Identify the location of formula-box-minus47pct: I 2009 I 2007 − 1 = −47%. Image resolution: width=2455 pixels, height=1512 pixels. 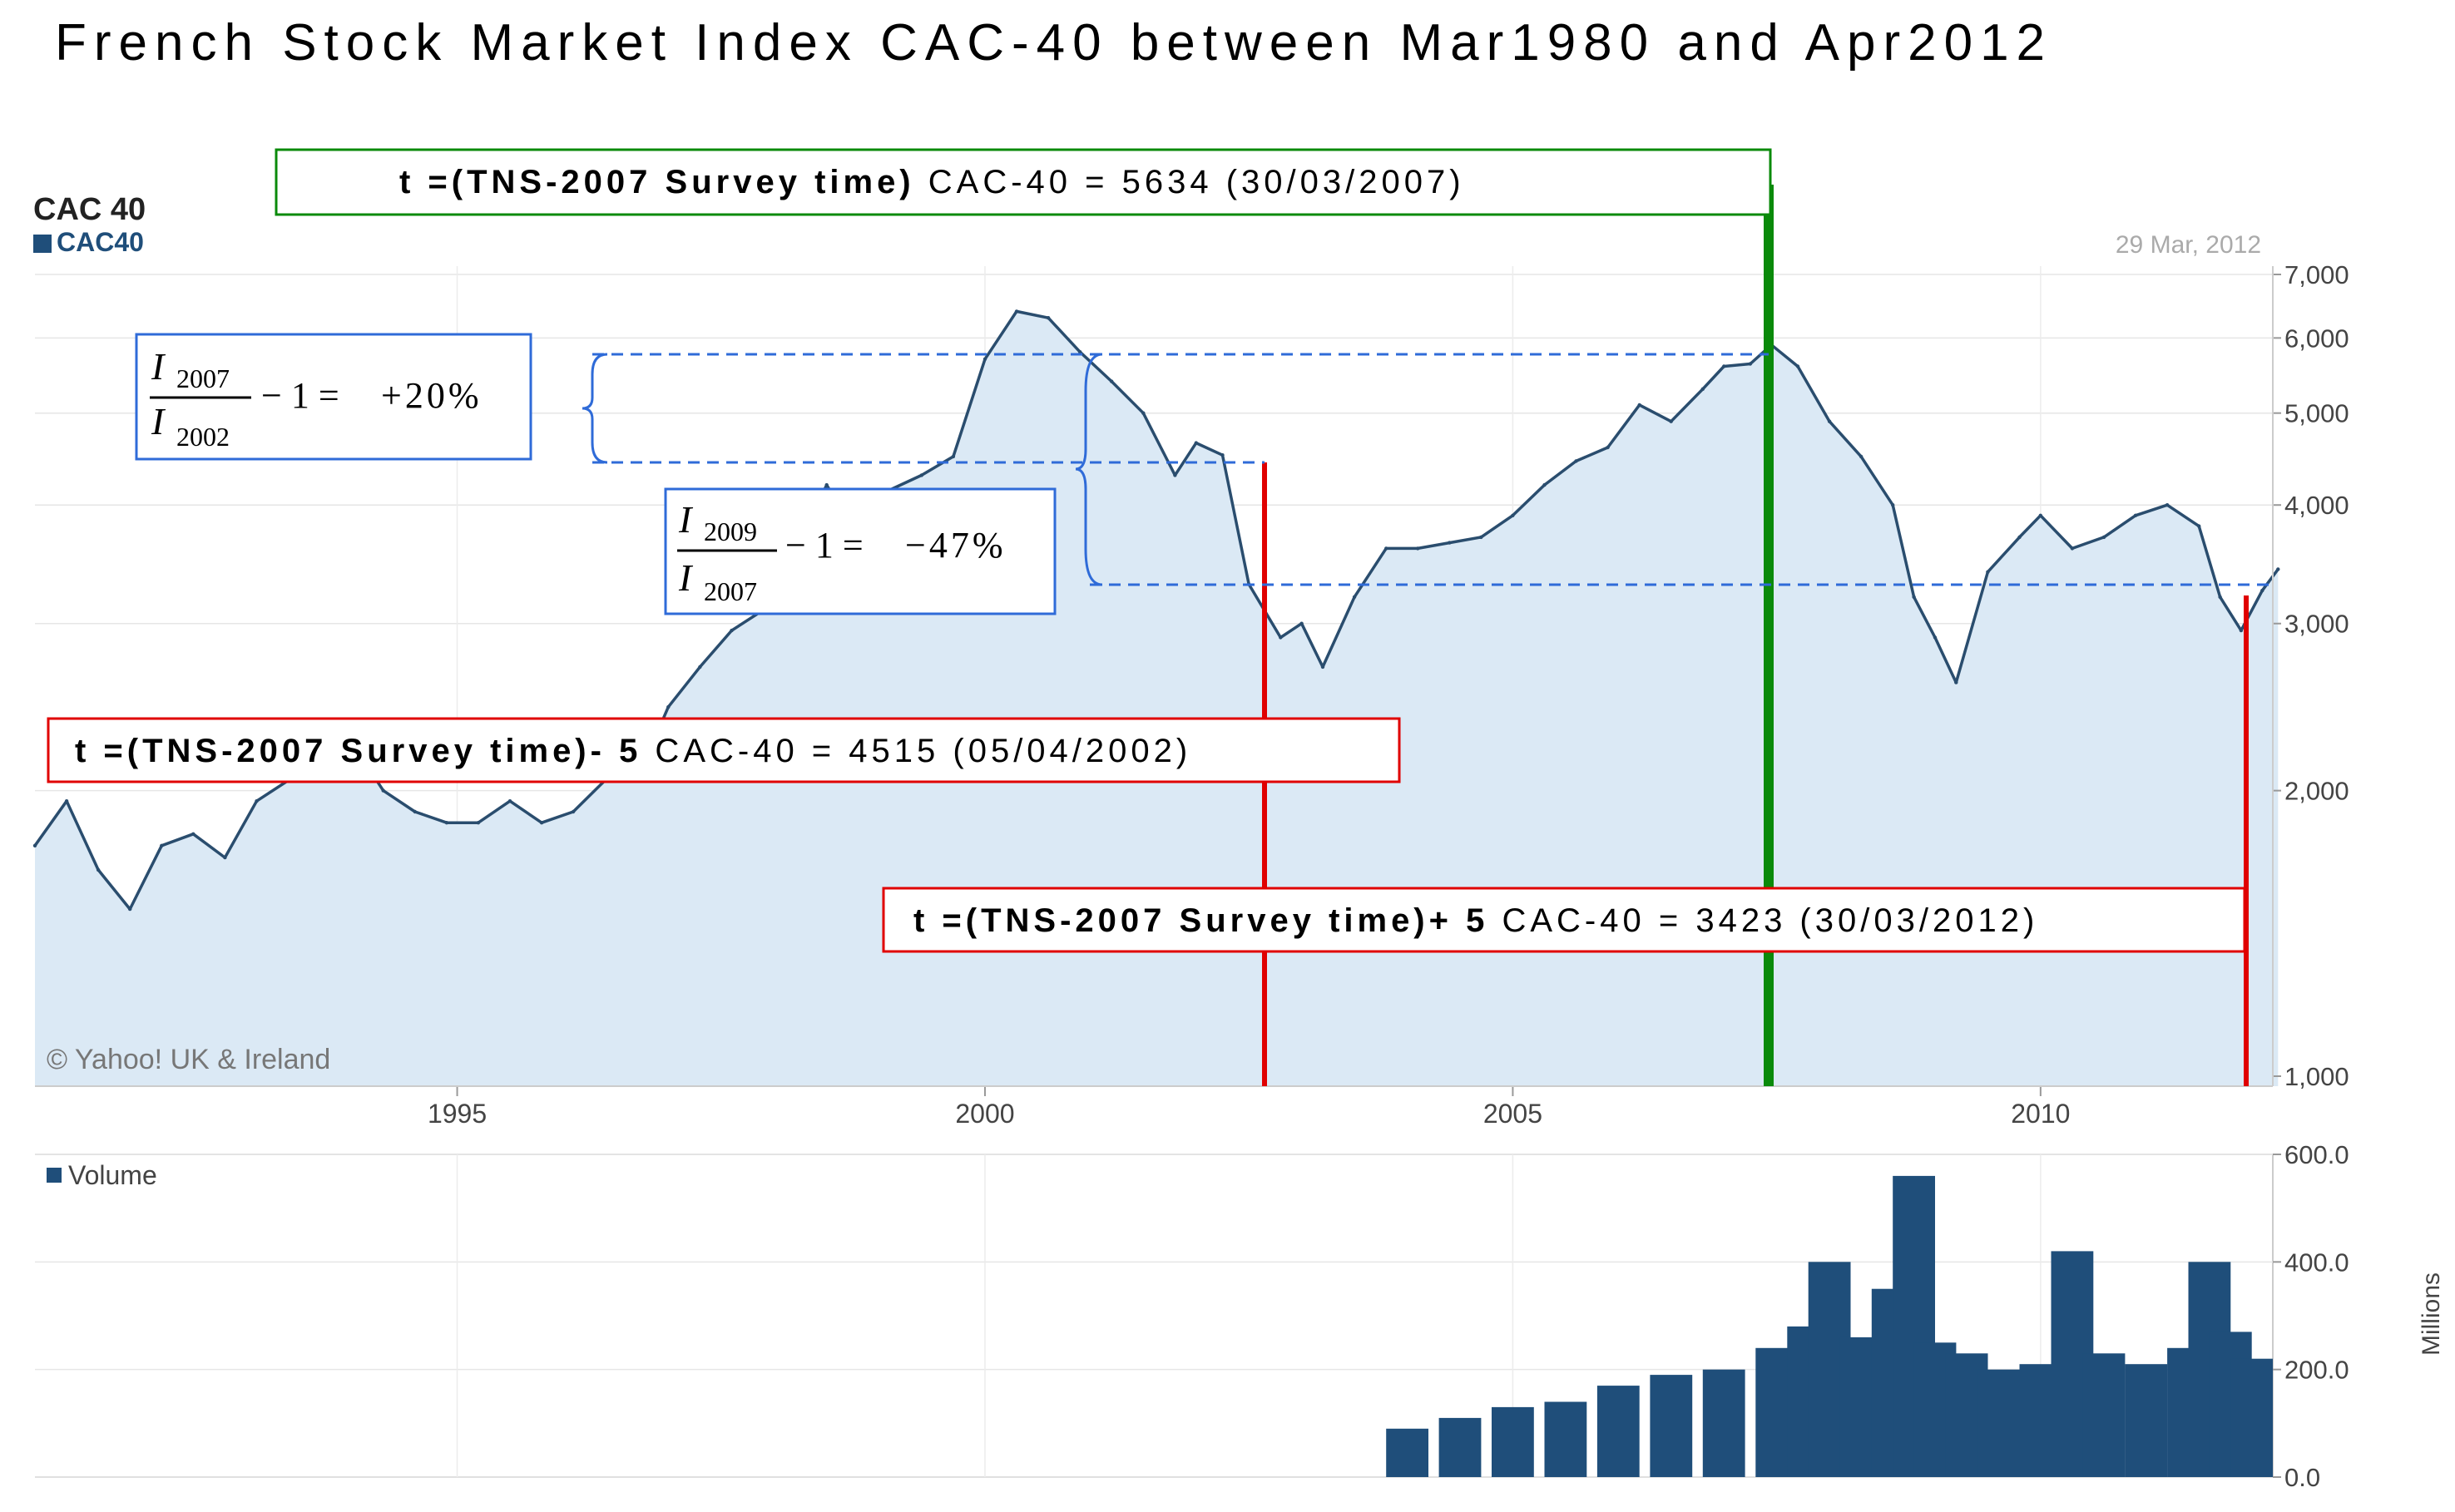
(860, 551).